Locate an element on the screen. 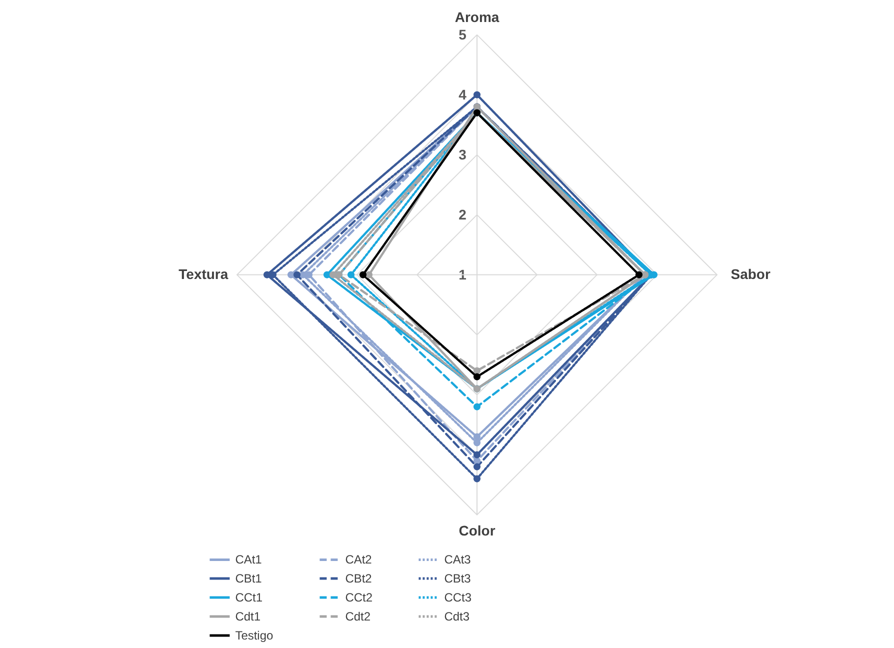  y-tick-label: 4 is located at coordinates (462, 94).